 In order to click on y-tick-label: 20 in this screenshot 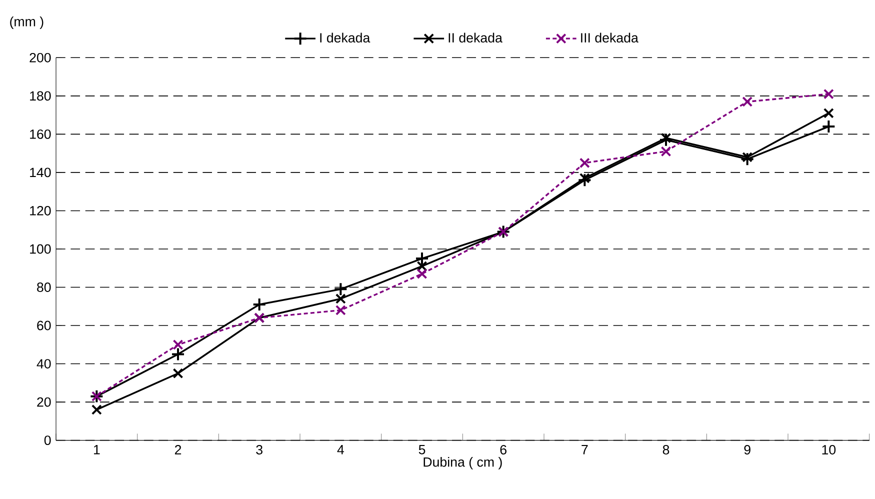, I will do `click(44, 402)`.